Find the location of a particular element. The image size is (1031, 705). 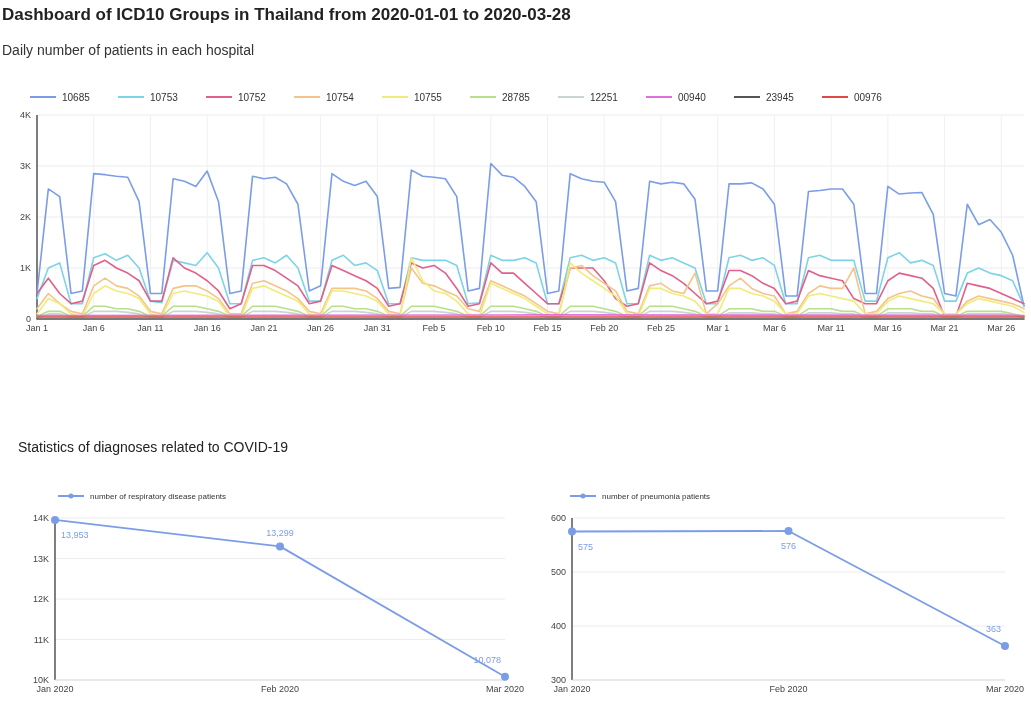

chart-title: Dashboard of ICD10 Groups in Thailand from 2020-01-01 to 2020-03-28 is located at coordinates (286, 14).